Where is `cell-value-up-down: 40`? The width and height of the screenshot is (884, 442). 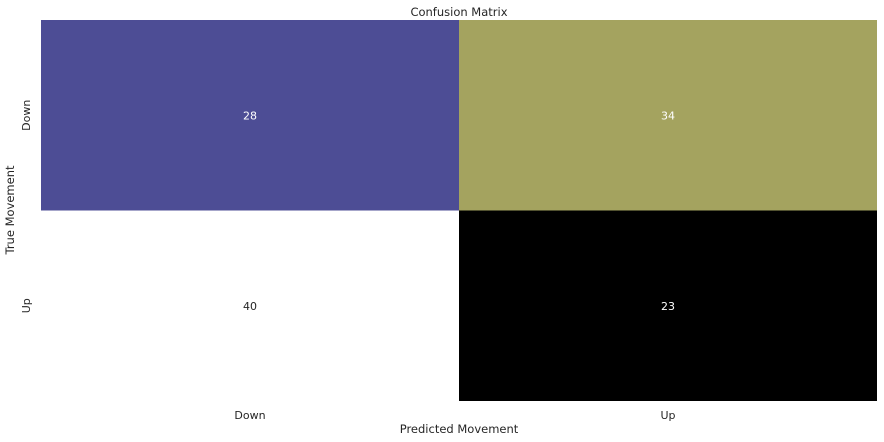
cell-value-up-down: 40 is located at coordinates (250, 306).